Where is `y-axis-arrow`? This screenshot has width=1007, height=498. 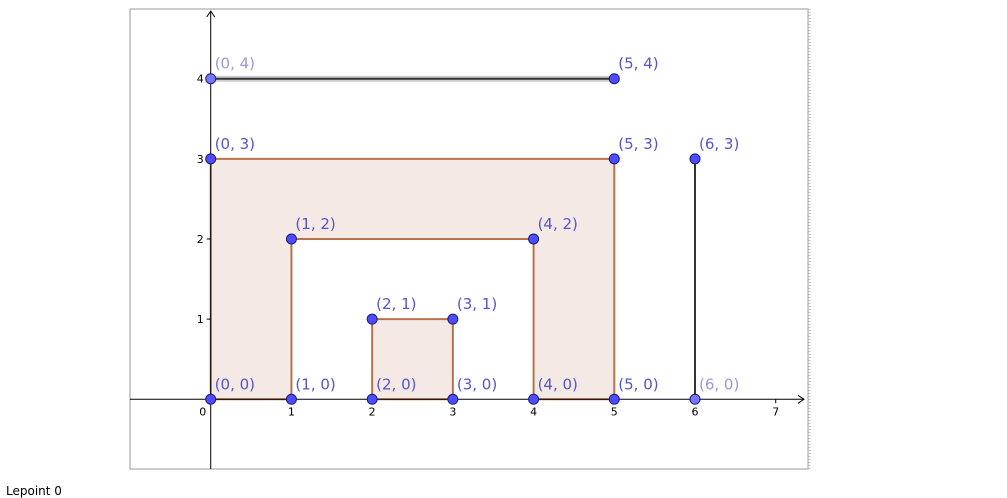 y-axis-arrow is located at coordinates (211, 14).